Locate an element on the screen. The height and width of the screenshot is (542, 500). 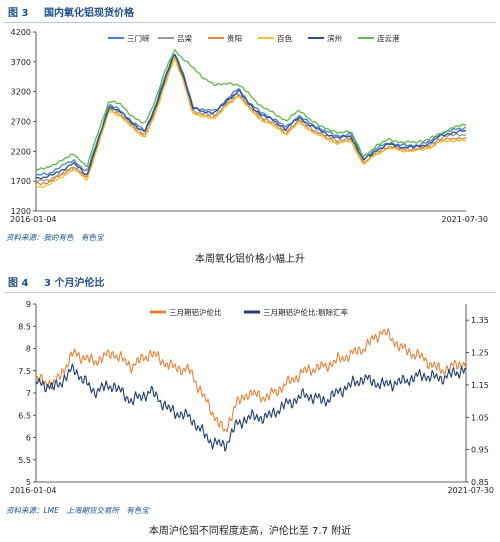
legend-label: 连云港 is located at coordinates (388, 38).